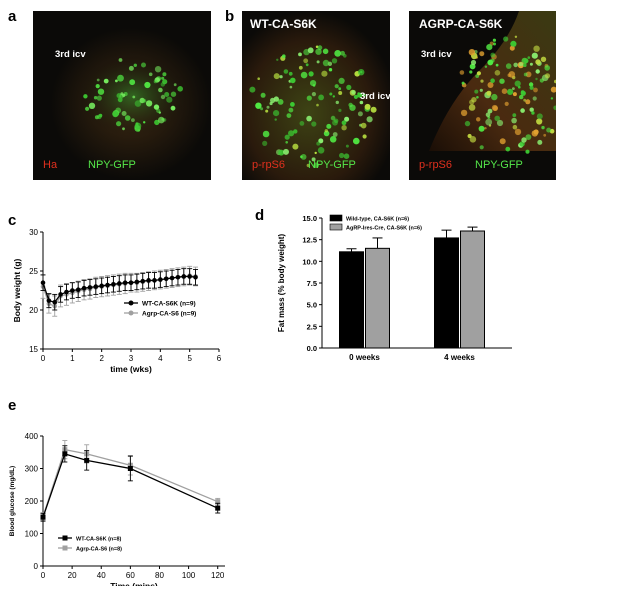  I want to click on y-tick-label: 0.0, so click(312, 348).